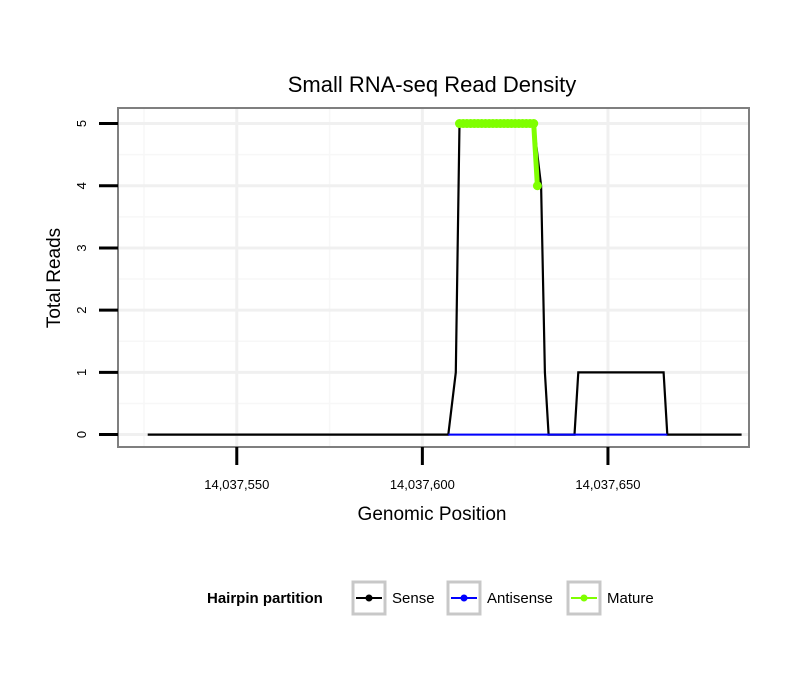 The height and width of the screenshot is (690, 810). What do you see at coordinates (413, 598) in the screenshot?
I see `legend-label-sense: Sense` at bounding box center [413, 598].